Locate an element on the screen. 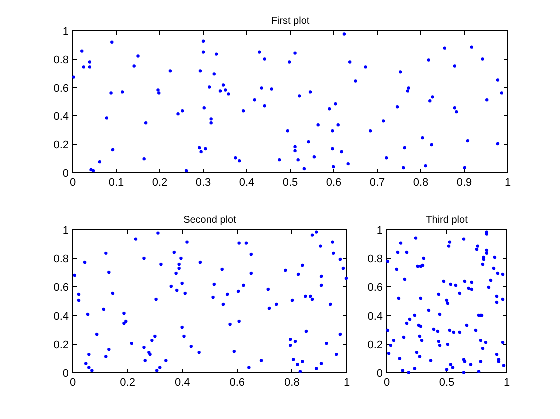 This screenshot has width=560, height=419. chart-title: Second plot is located at coordinates (210, 220).